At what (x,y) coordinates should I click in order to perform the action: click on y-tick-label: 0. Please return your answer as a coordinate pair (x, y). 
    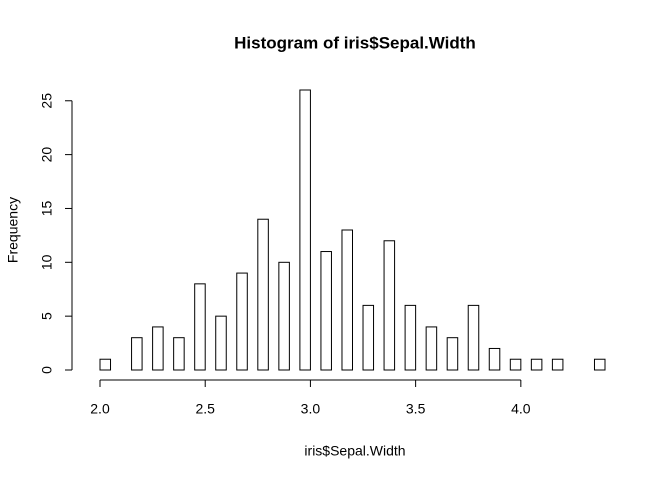
    Looking at the image, I should click on (47, 370).